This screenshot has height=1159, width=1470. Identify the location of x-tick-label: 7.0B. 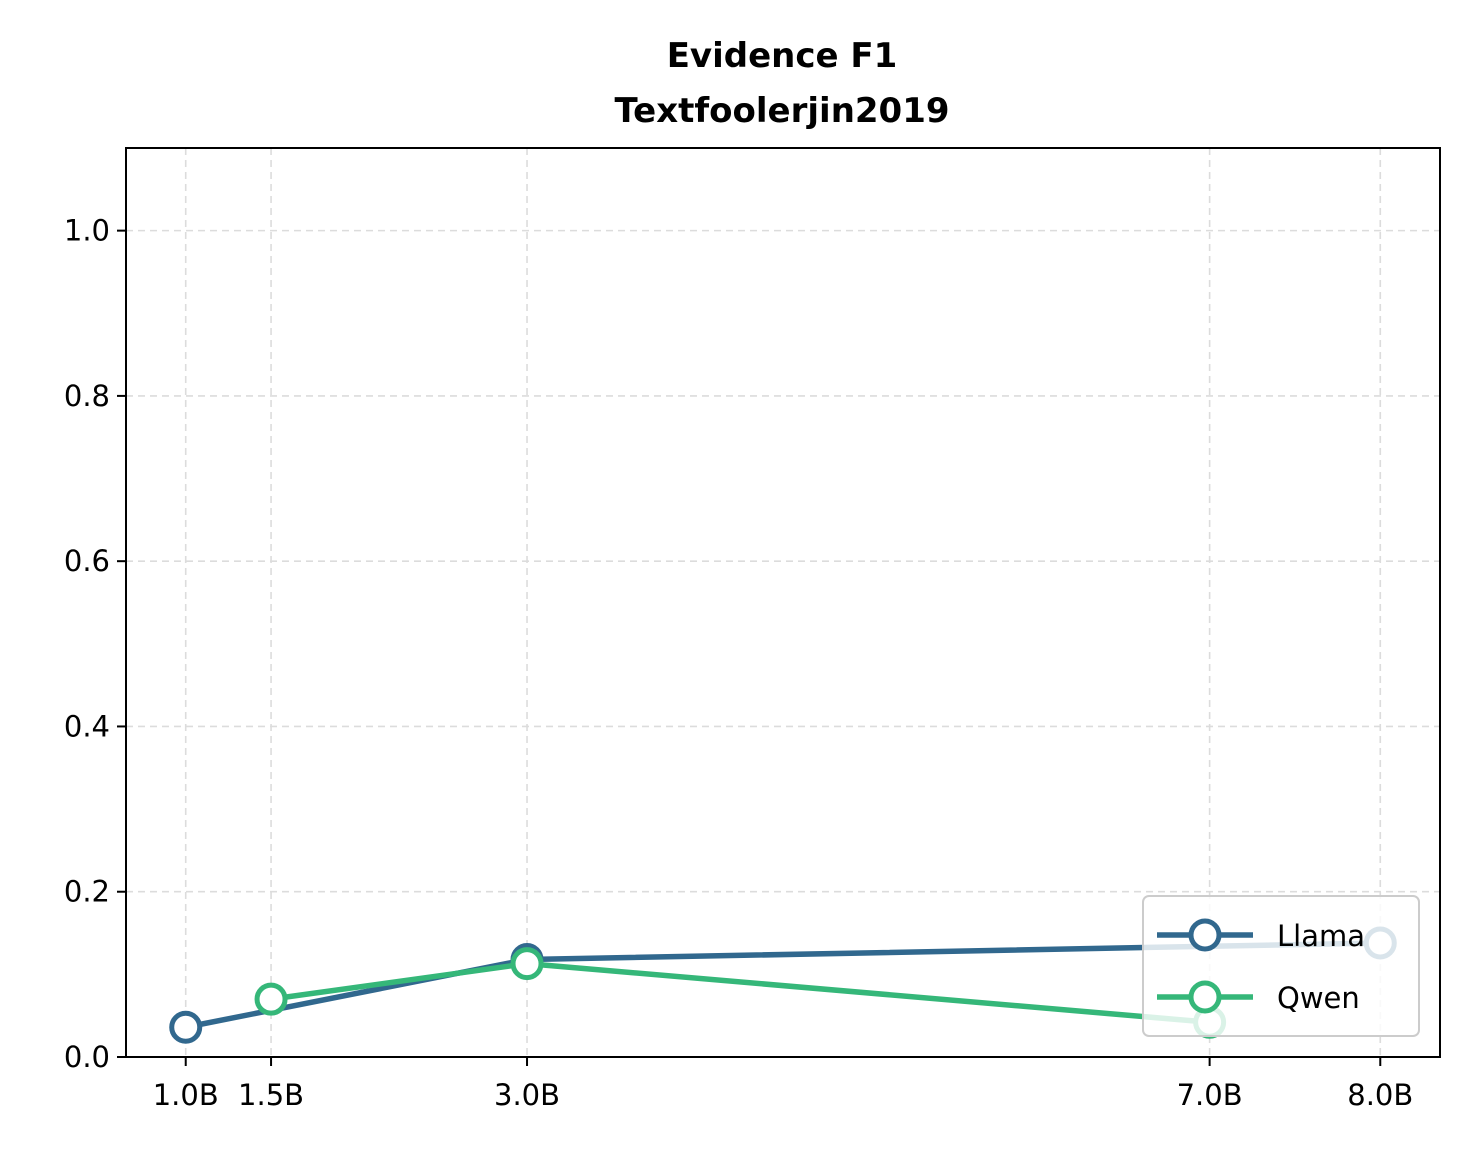
(1210, 1095).